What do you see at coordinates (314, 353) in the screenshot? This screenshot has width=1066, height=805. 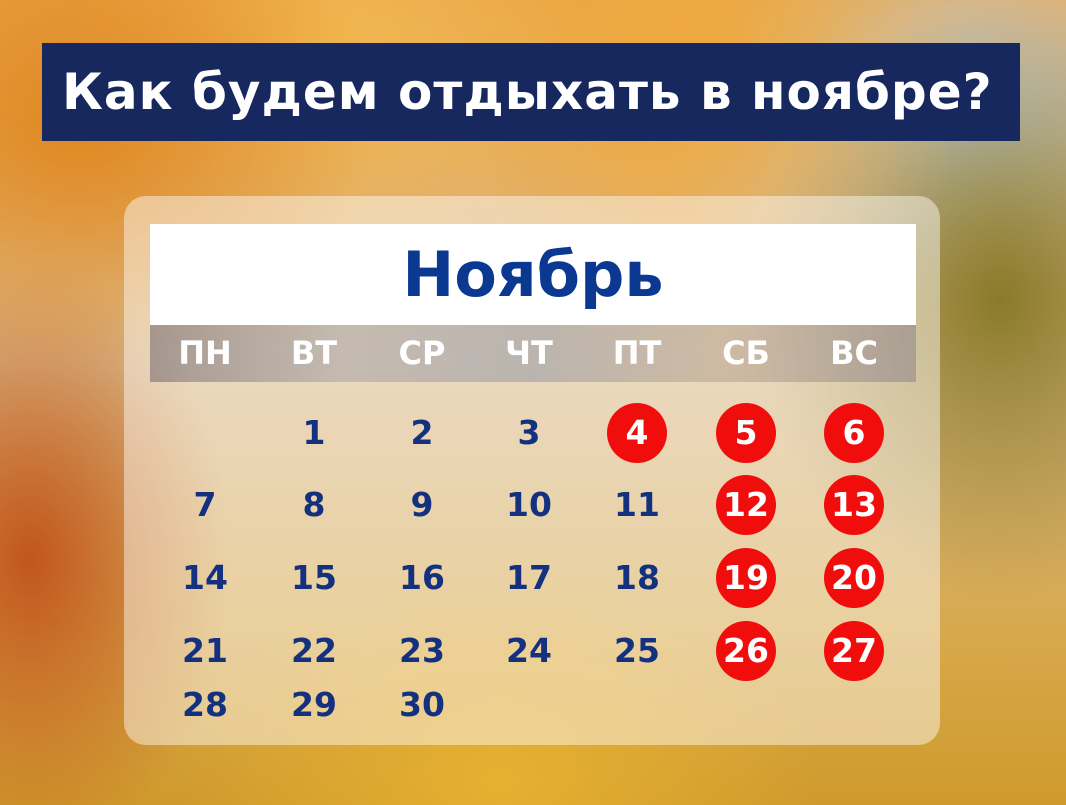 I see `weekday-label: ВТ` at bounding box center [314, 353].